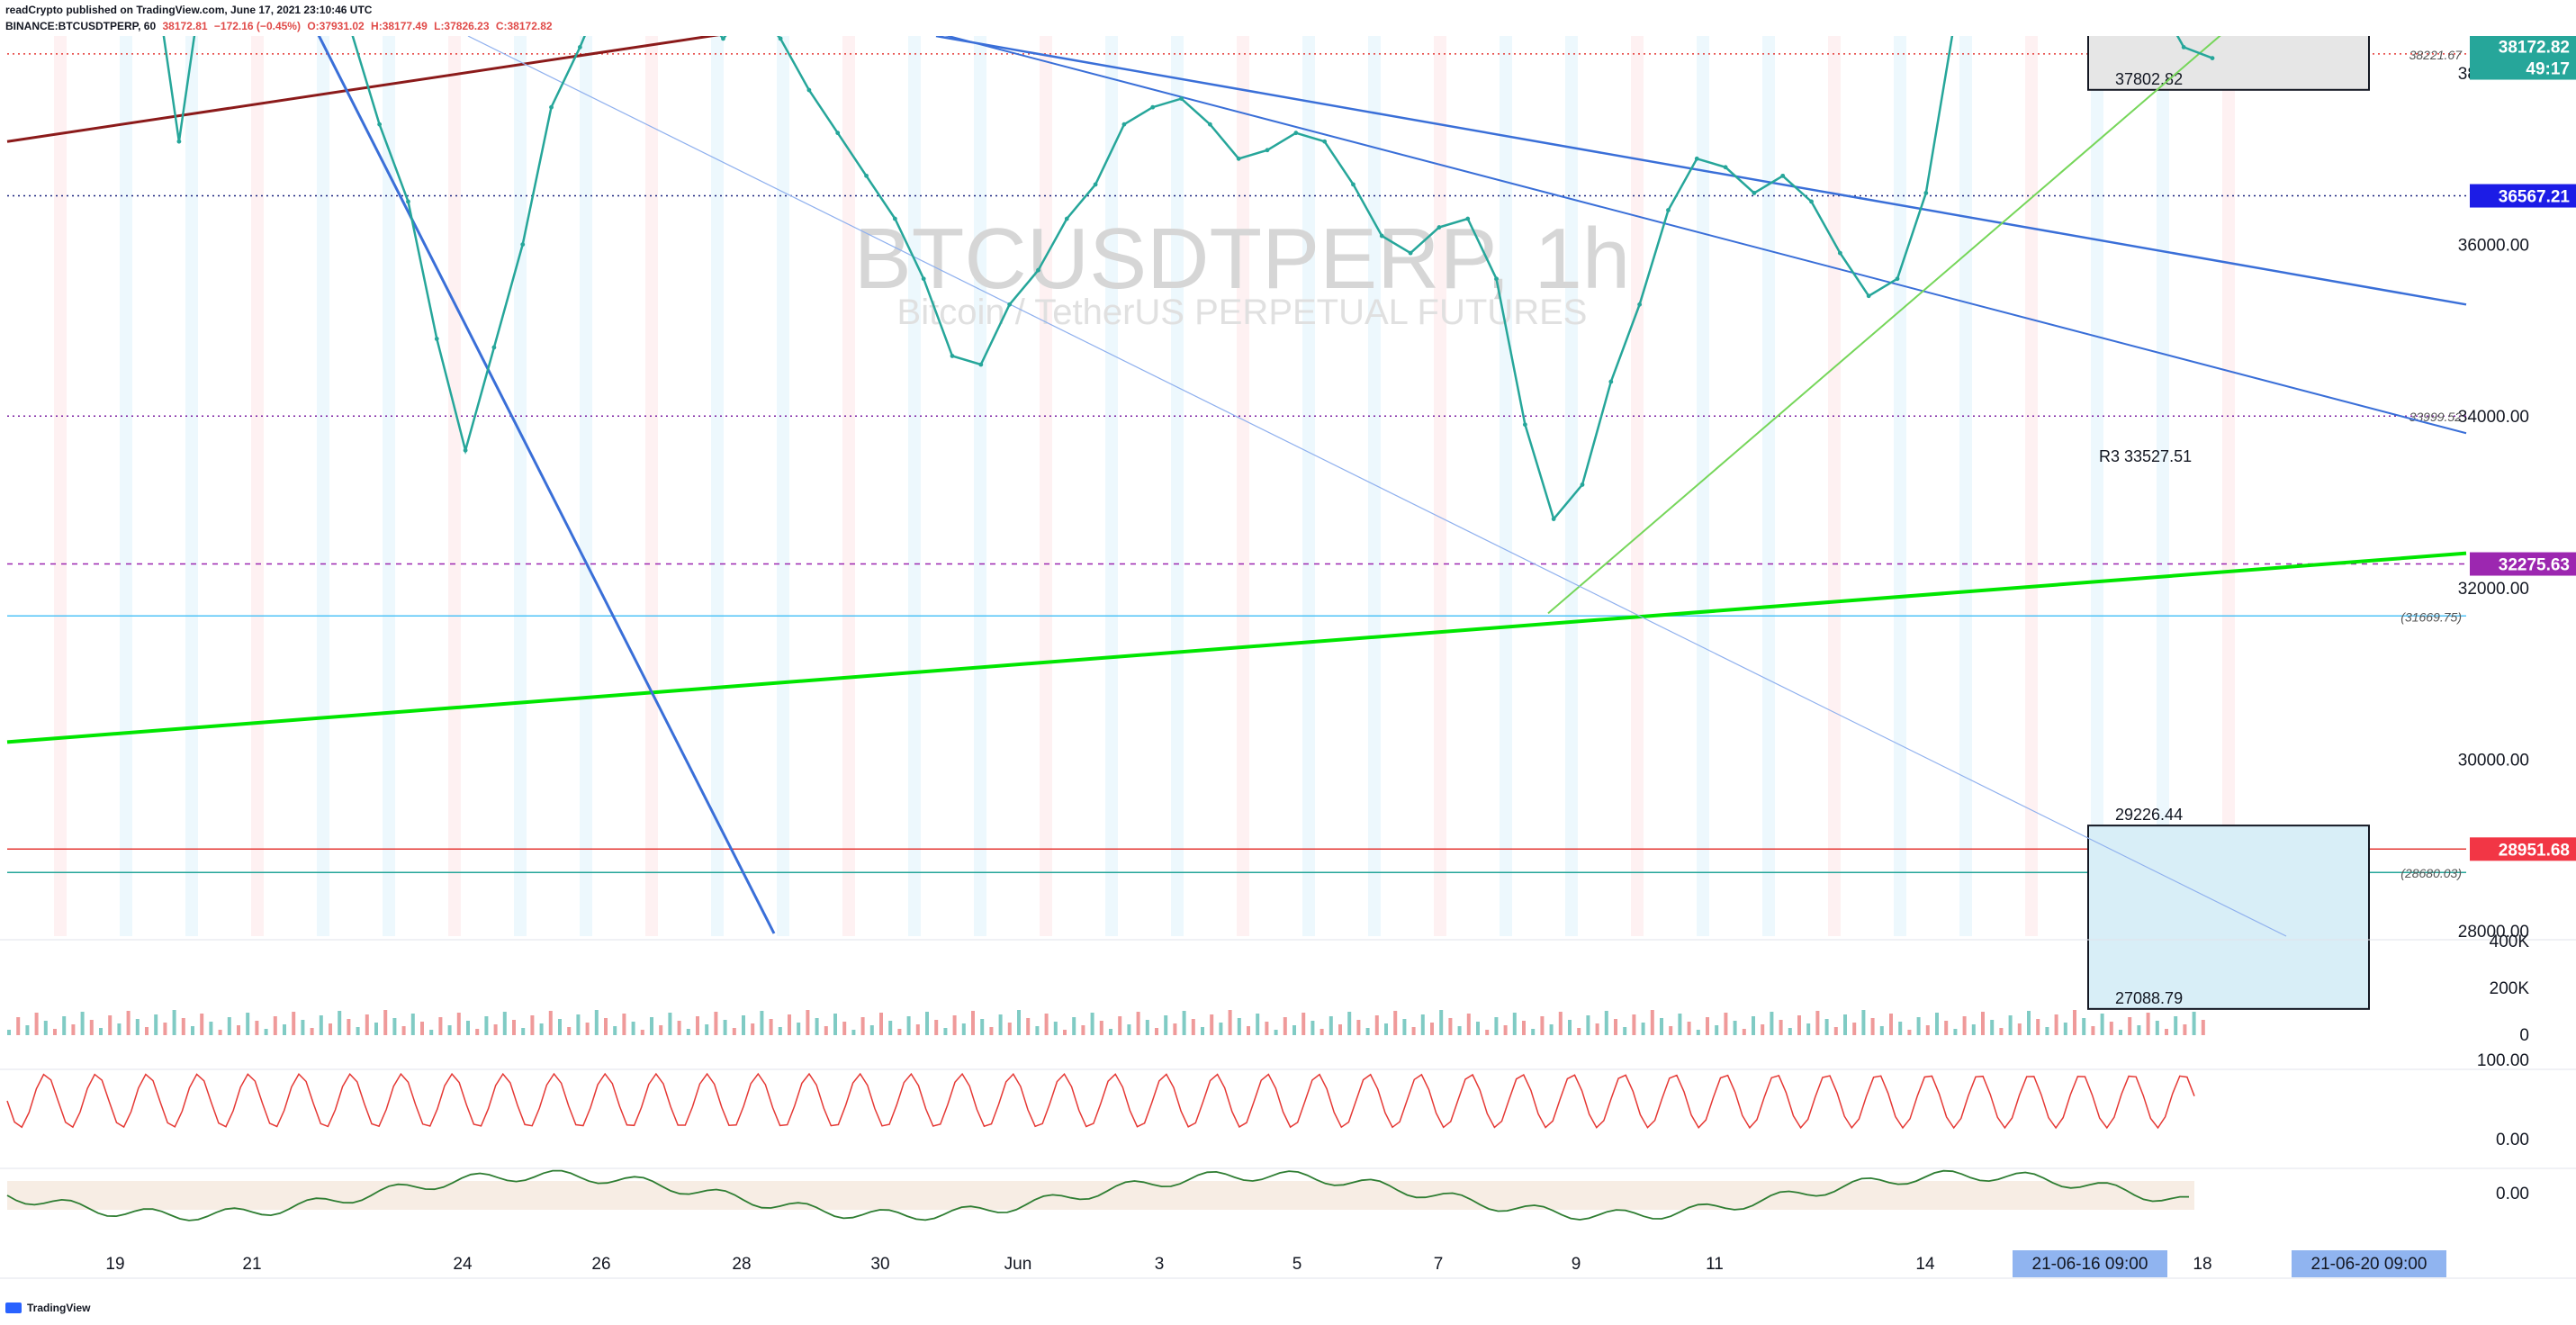  I want to click on price-range-box, so click(2228, 63).